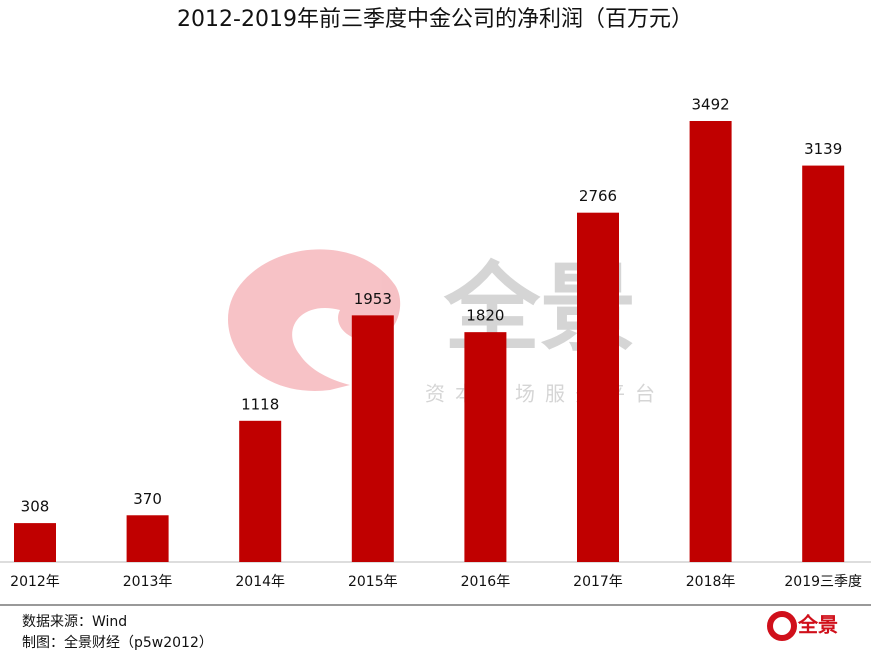 The height and width of the screenshot is (656, 871). Describe the element at coordinates (314, 320) in the screenshot. I see `watermark-swirl` at that location.